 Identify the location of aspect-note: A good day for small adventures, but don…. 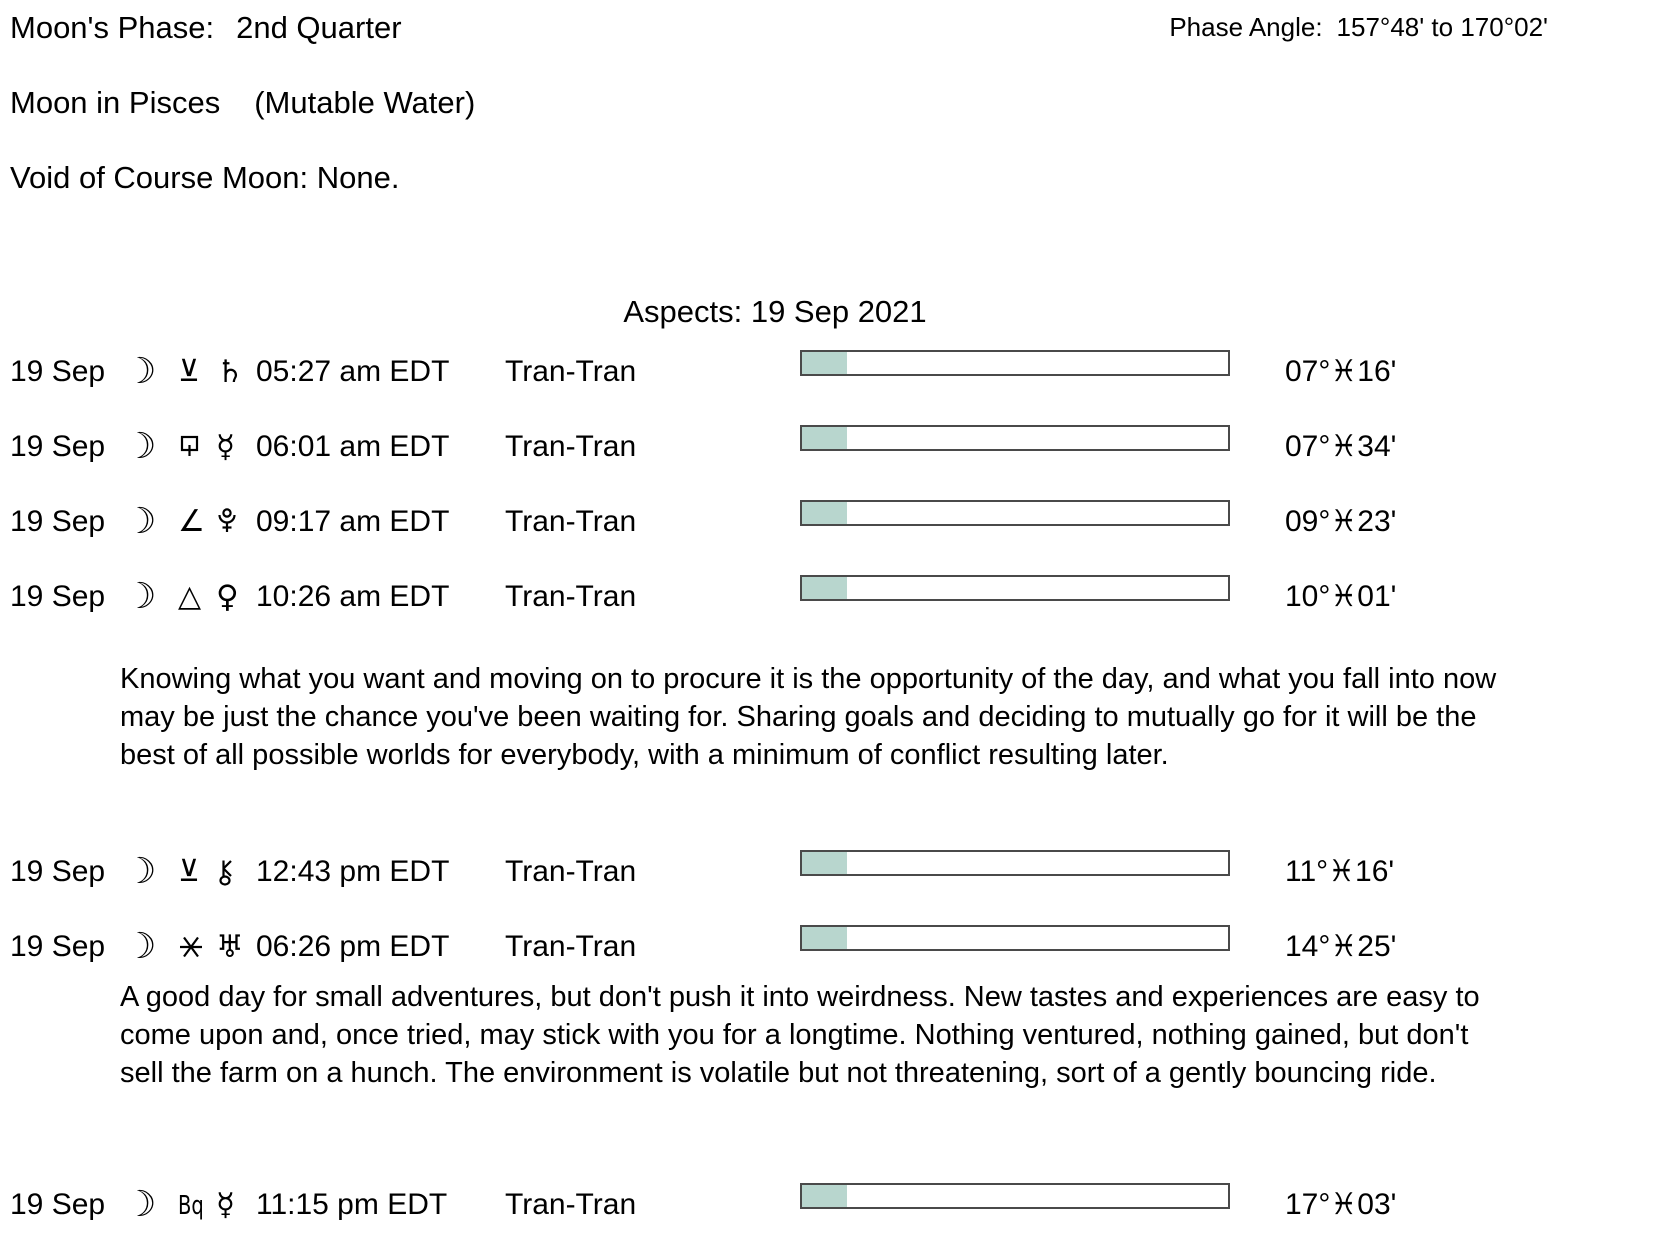
(800, 1035).